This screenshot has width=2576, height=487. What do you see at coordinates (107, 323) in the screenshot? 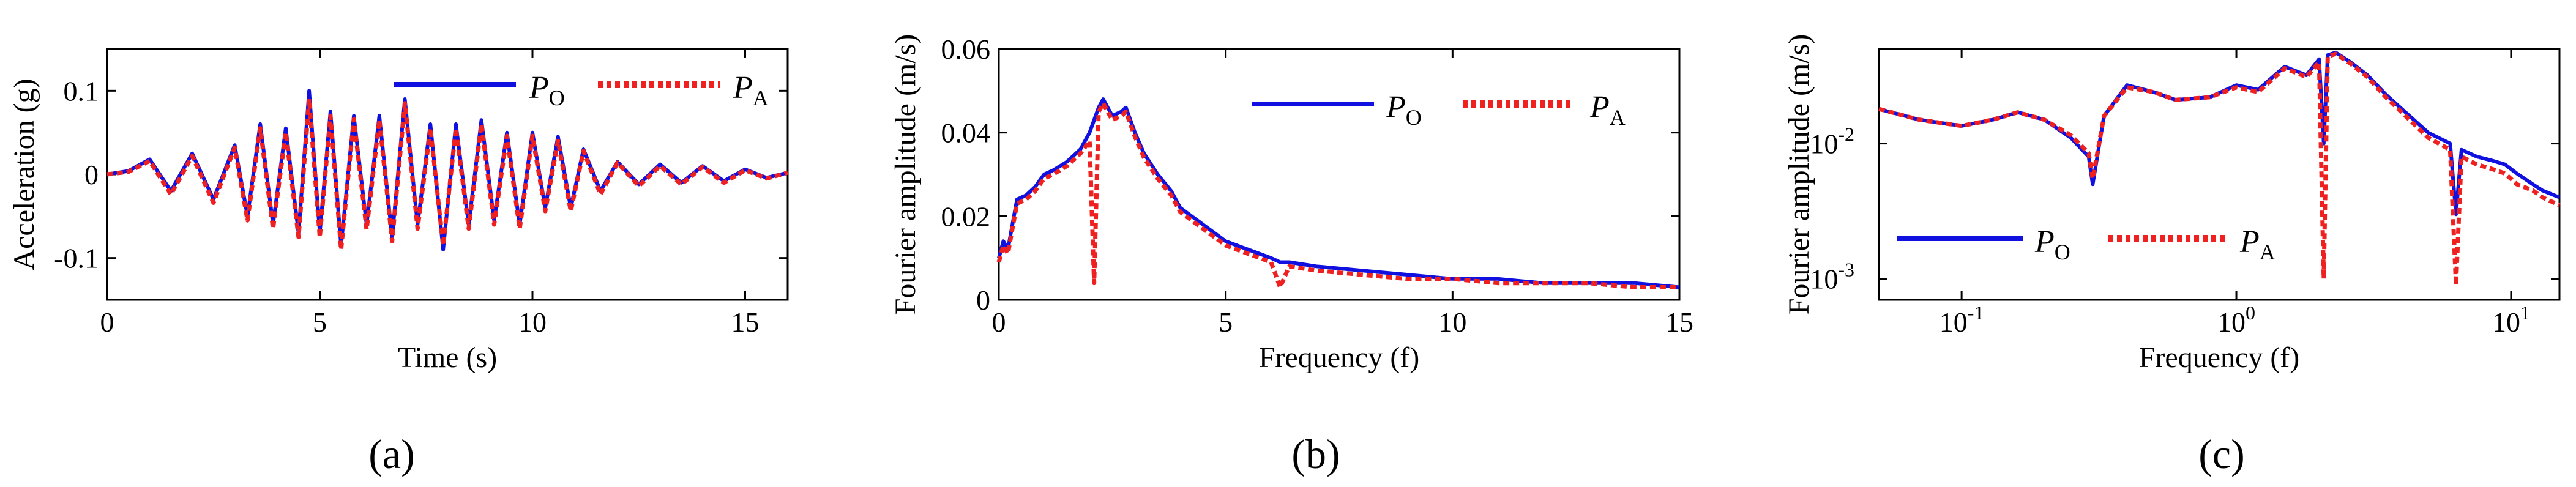
I see `panel-a-x-tick-label: 0` at bounding box center [107, 323].